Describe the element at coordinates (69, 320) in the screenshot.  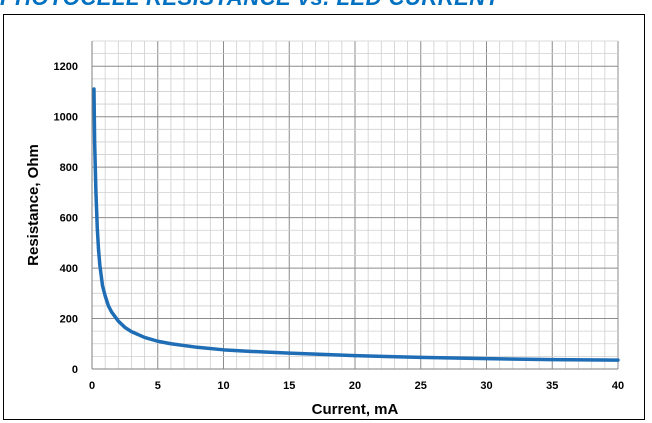
I see `y-tick-label: 200` at that location.